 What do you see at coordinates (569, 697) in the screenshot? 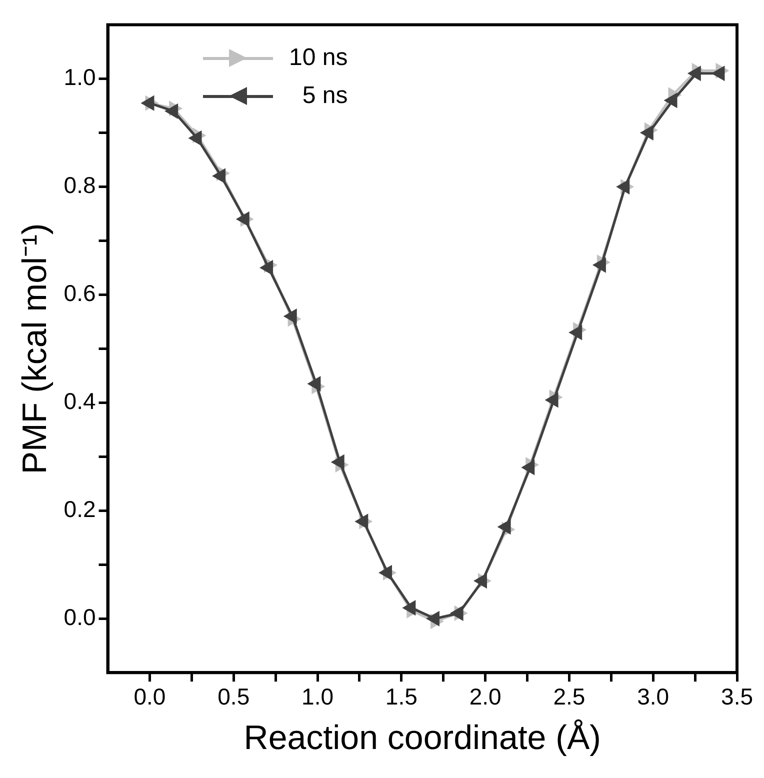
I see `x-tick-label: 2.5` at bounding box center [569, 697].